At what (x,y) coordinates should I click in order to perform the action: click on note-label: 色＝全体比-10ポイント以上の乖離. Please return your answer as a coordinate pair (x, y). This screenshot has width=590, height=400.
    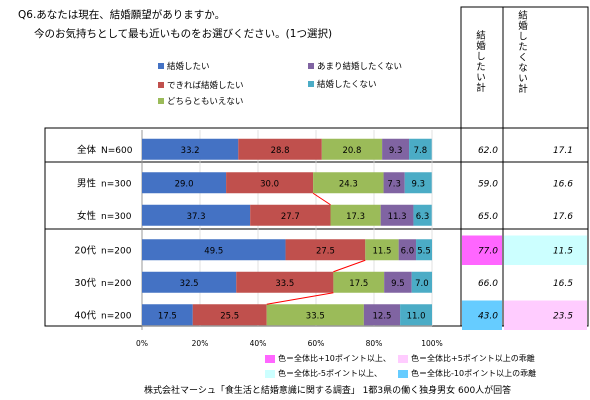
    Looking at the image, I should click on (474, 373).